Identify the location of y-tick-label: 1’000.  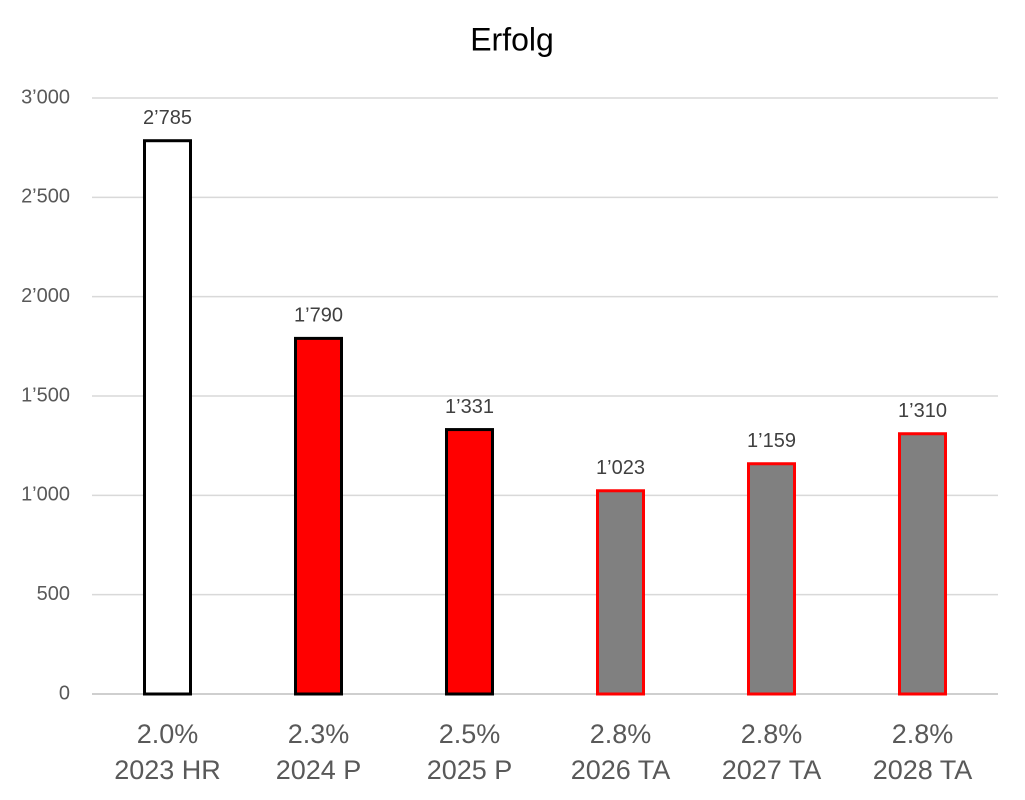
(45, 495).